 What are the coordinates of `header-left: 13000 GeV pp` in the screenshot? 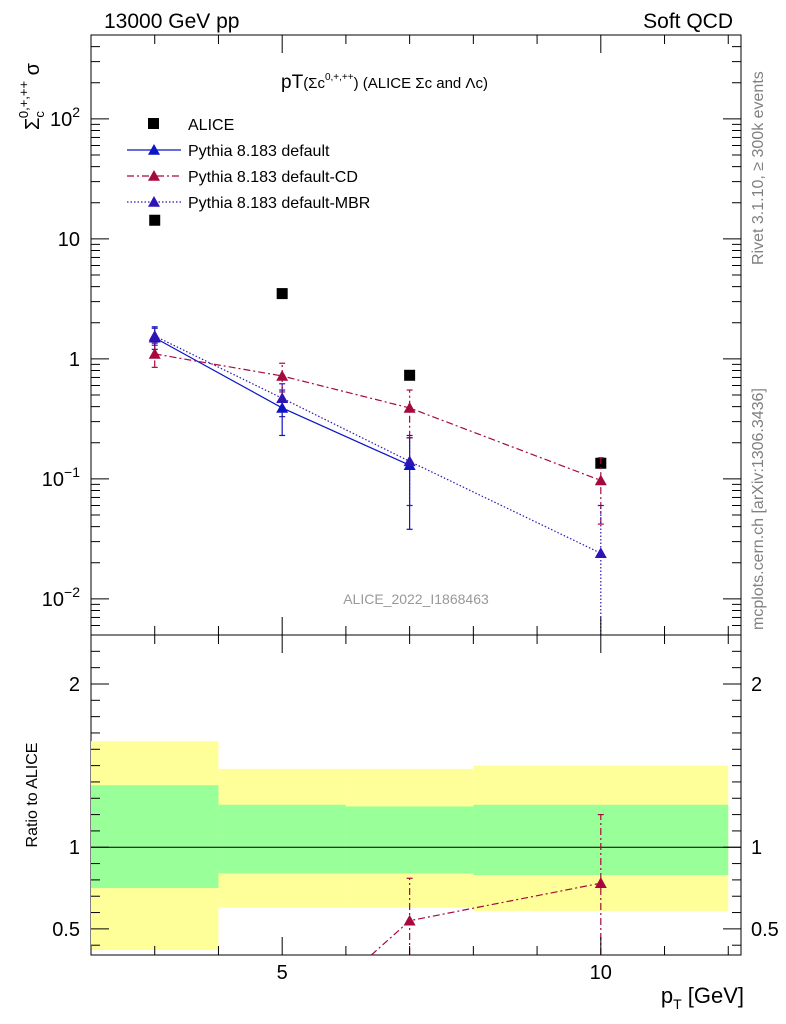 It's located at (171, 21).